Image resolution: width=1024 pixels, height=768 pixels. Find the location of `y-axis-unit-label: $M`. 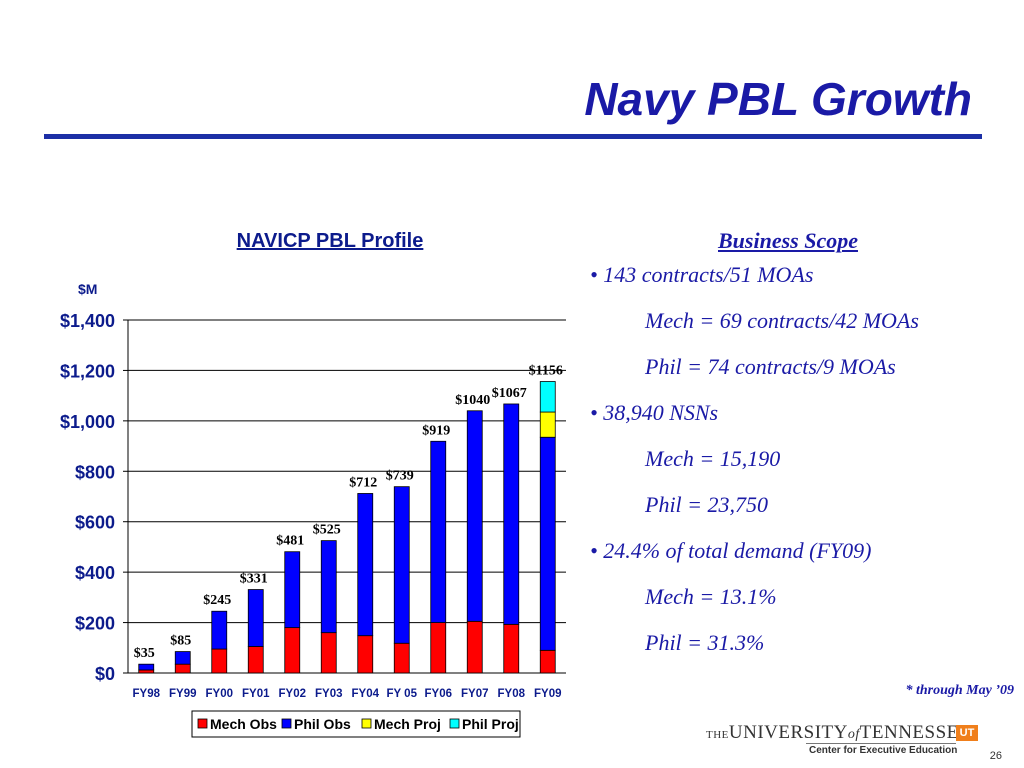

y-axis-unit-label: $M is located at coordinates (88, 289).